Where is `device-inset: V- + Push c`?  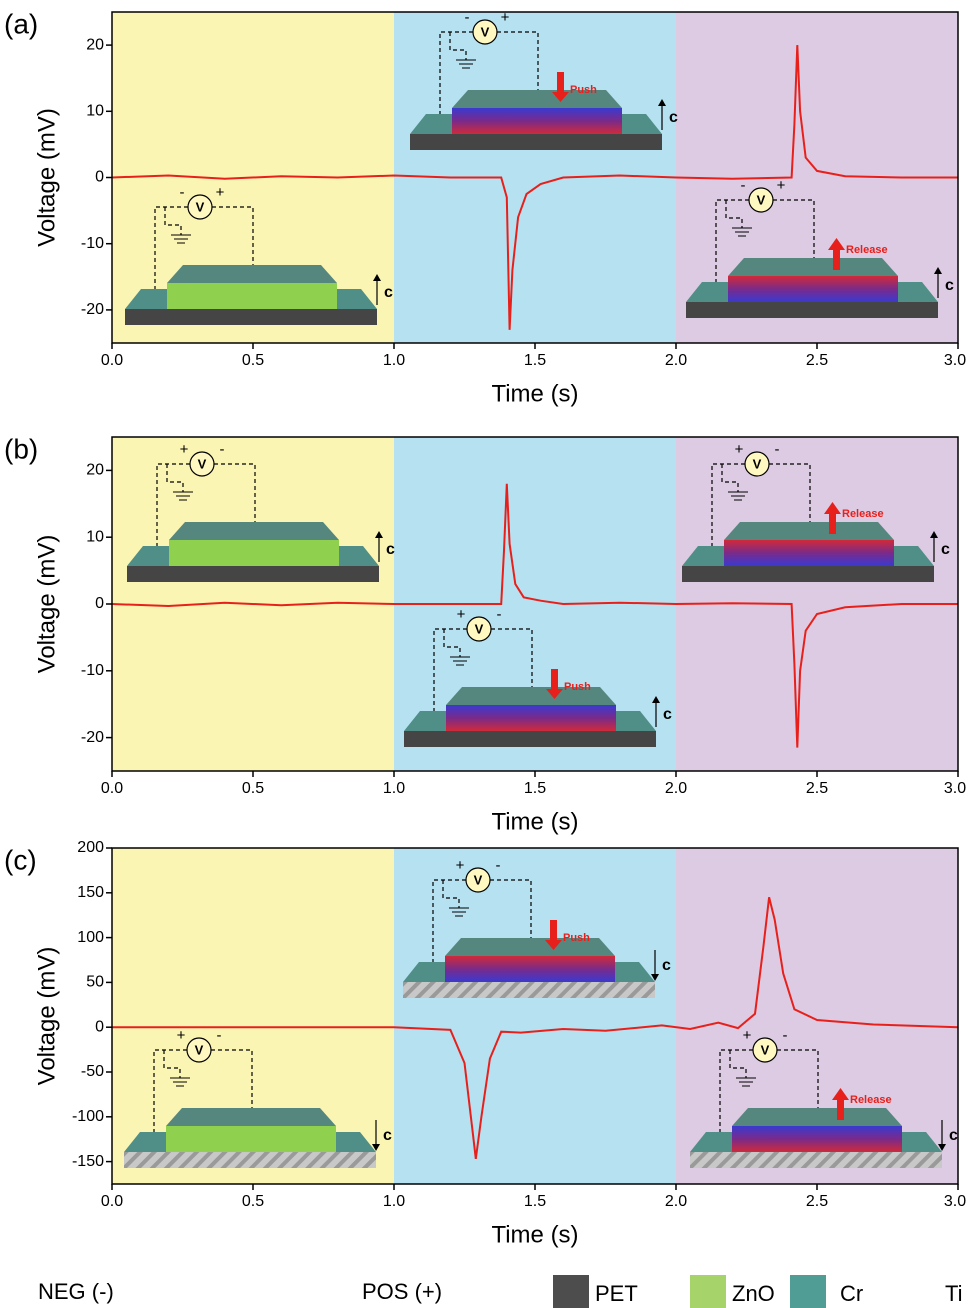
device-inset: V- + Push c is located at coordinates (544, 79).